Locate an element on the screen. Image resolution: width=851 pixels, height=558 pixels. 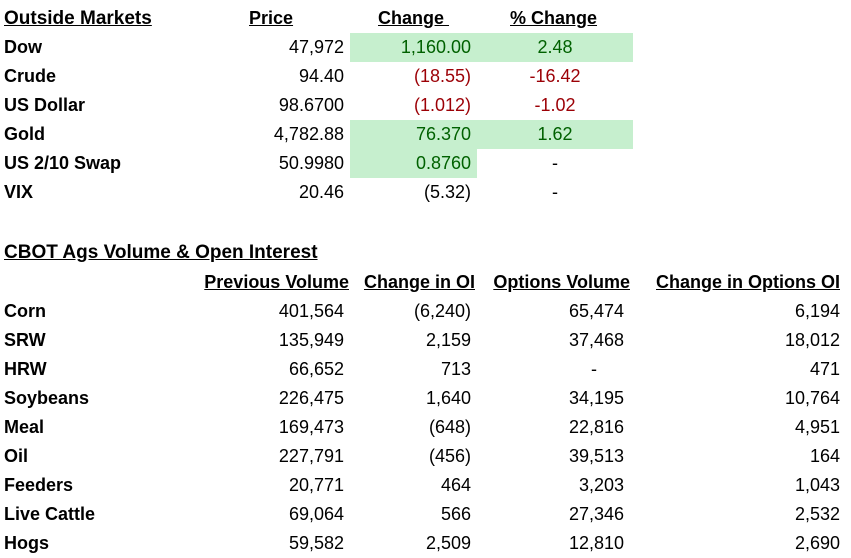
cbot-row-hrw: HRW 66,652 713 - 471 is located at coordinates (425, 369).